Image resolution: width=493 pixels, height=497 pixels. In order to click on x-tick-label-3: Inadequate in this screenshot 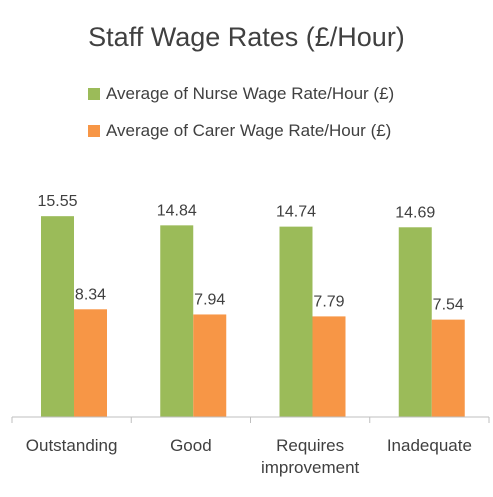, I will do `click(429, 445)`.